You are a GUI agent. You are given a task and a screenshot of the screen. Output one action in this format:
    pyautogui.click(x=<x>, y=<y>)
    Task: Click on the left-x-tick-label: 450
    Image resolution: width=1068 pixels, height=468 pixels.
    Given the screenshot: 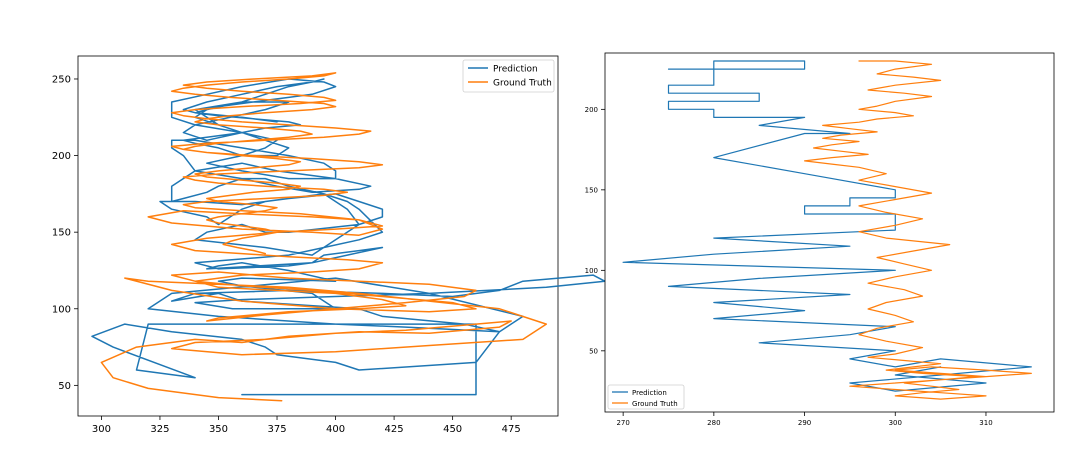 What is the action you would take?
    pyautogui.click(x=452, y=429)
    